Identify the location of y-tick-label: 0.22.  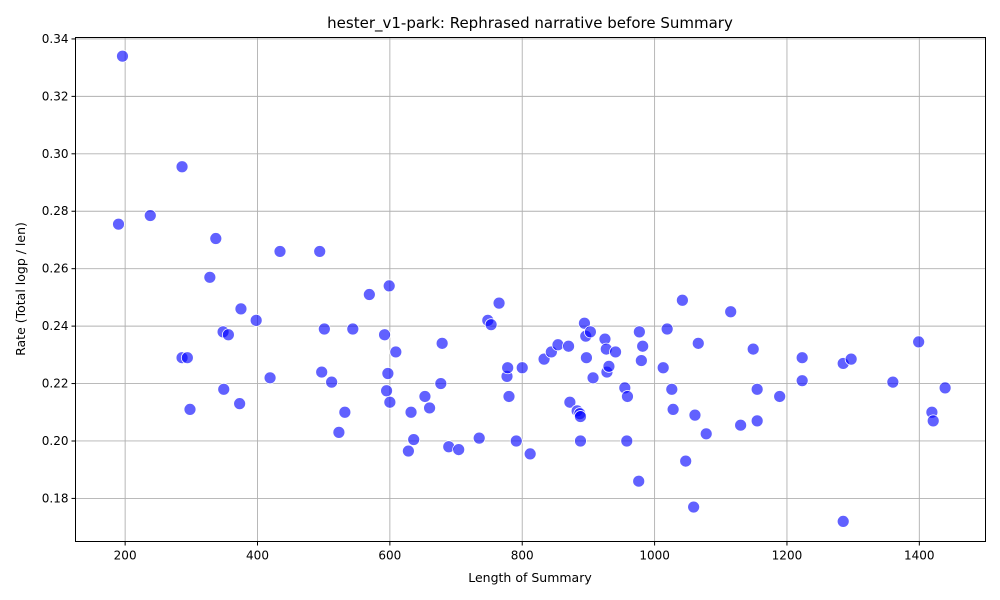
(55, 384).